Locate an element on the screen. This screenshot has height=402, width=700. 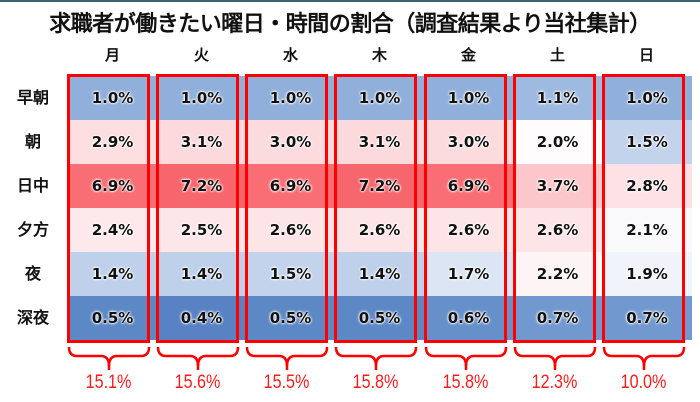
heatmap-row: 6.9% 7.2% 6.9% 7.2% 6.9% 3.7% 2.8% is located at coordinates (380, 186).